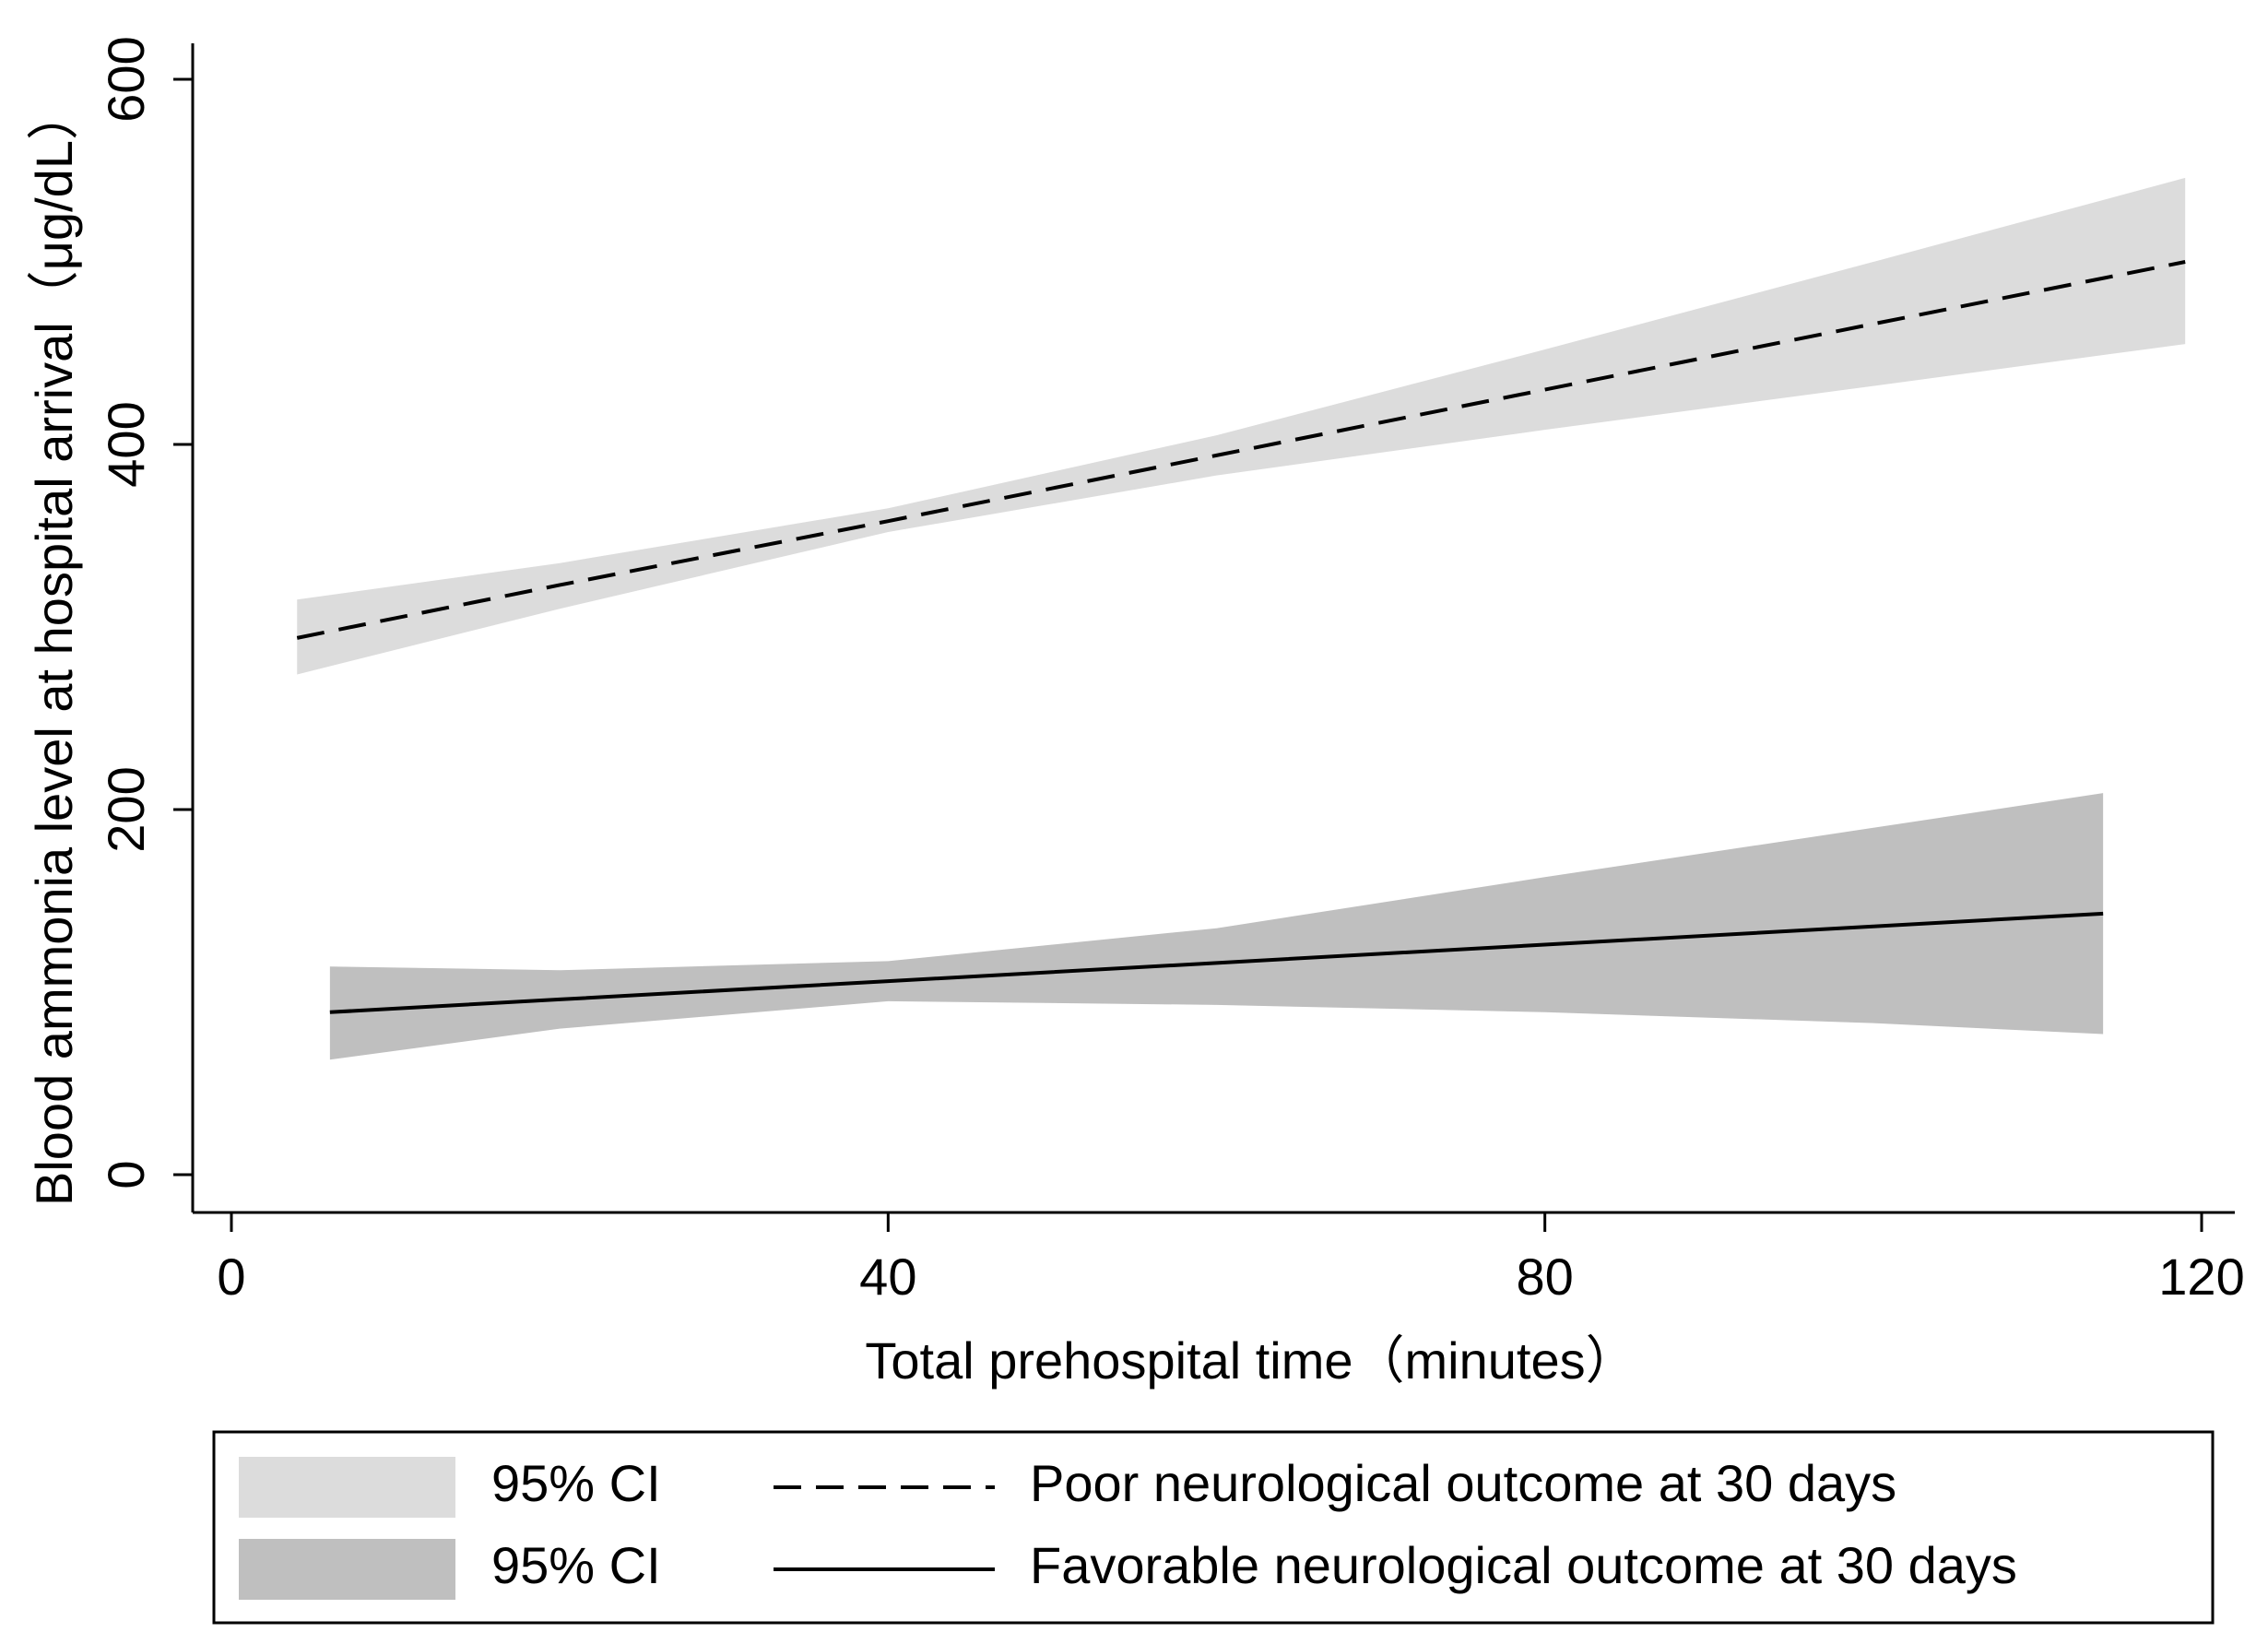  Describe the element at coordinates (126, 809) in the screenshot. I see `y-tick-label: 200` at that location.